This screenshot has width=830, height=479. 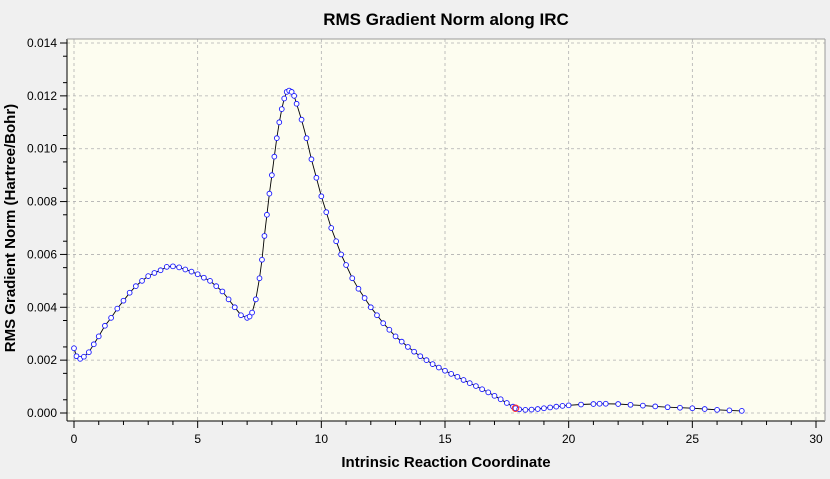 I want to click on x-tick-label: 25, so click(x=693, y=439).